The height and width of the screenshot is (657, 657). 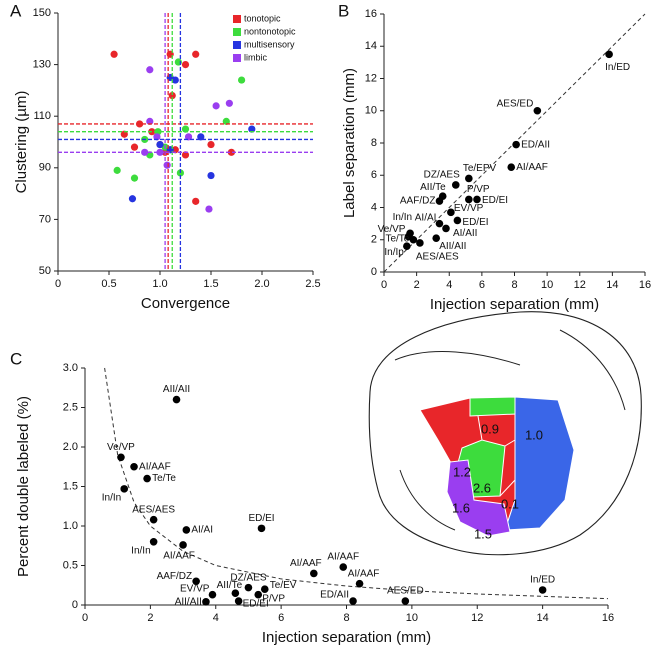 What do you see at coordinates (535, 144) in the screenshot?
I see `point-label: ED/AII` at bounding box center [535, 144].